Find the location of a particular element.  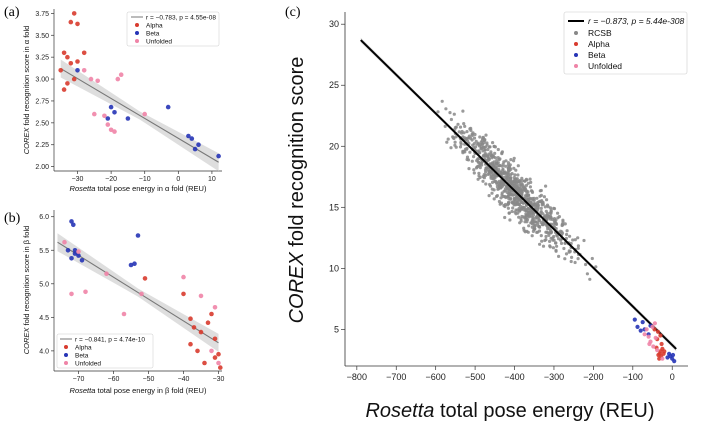

panel-b-y-ticks: 4.0 4.5 5.0 5.5 6.0 is located at coordinates (46, 284).